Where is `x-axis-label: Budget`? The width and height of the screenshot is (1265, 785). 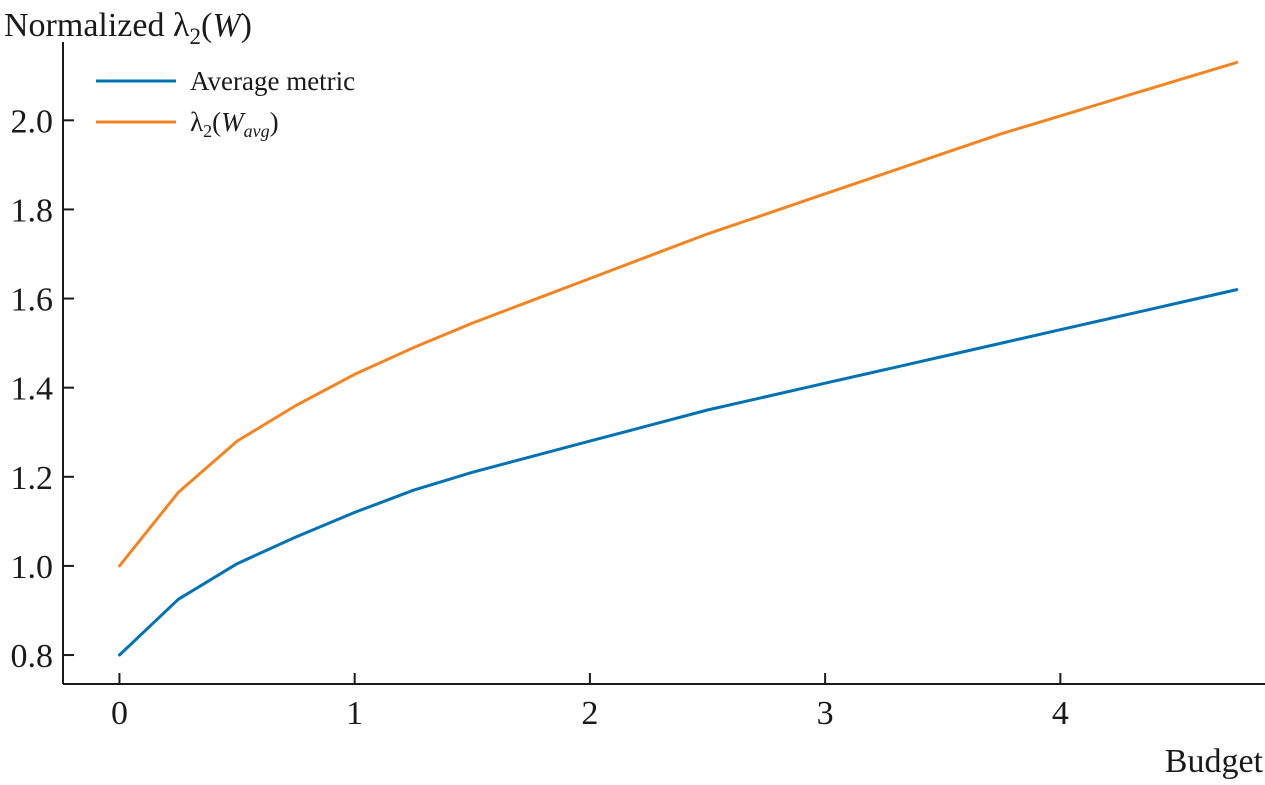
x-axis-label: Budget is located at coordinates (1214, 761).